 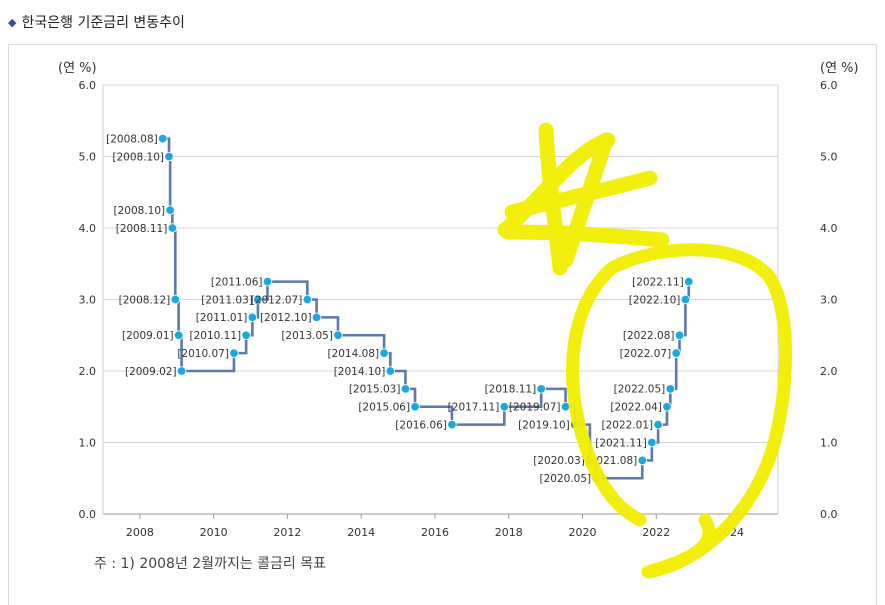 I want to click on y-tick-label-right: 2.0, so click(x=829, y=371).